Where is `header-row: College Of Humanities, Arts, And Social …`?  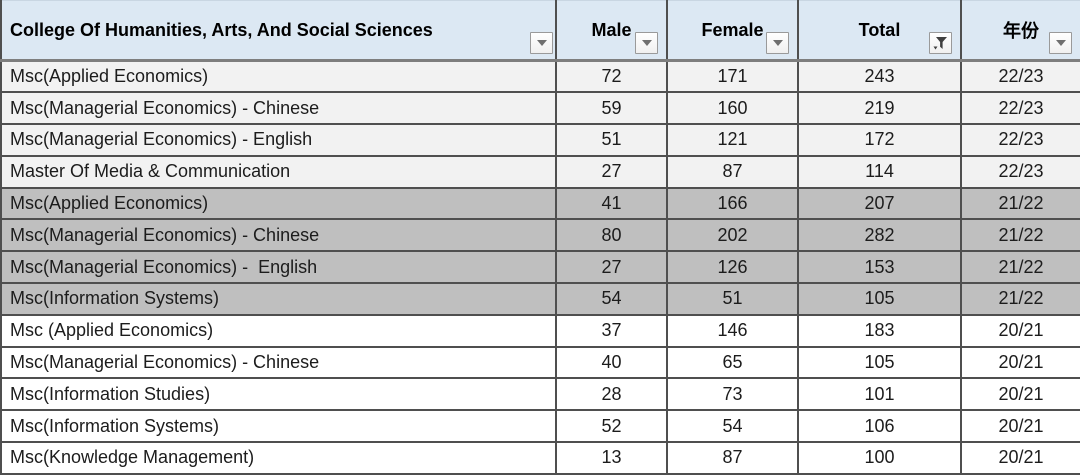 header-row: College Of Humanities, Arts, And Social … is located at coordinates (540, 31).